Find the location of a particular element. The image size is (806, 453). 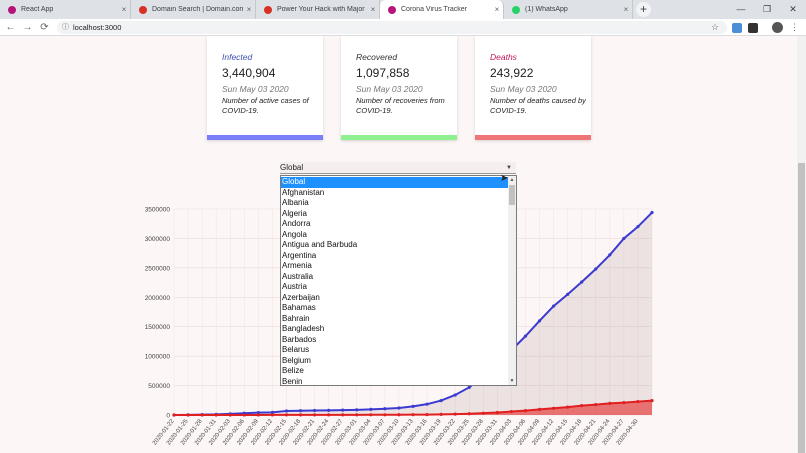

y-tick-label: 3000000 is located at coordinates (158, 239).